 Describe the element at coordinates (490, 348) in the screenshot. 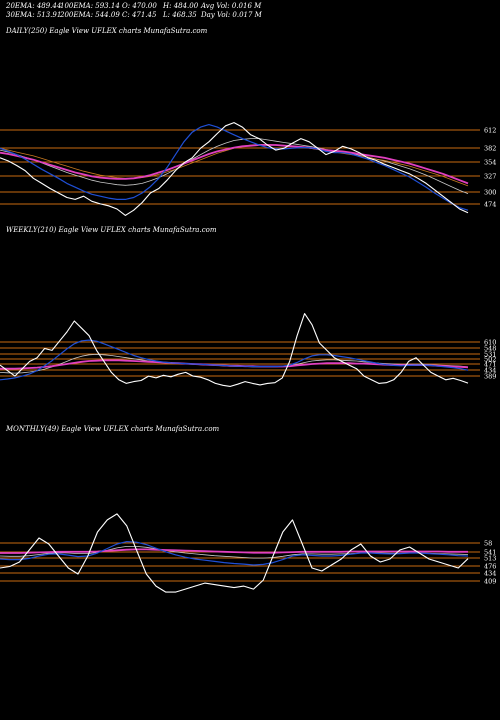

I see `weekly-level-label: 548` at that location.